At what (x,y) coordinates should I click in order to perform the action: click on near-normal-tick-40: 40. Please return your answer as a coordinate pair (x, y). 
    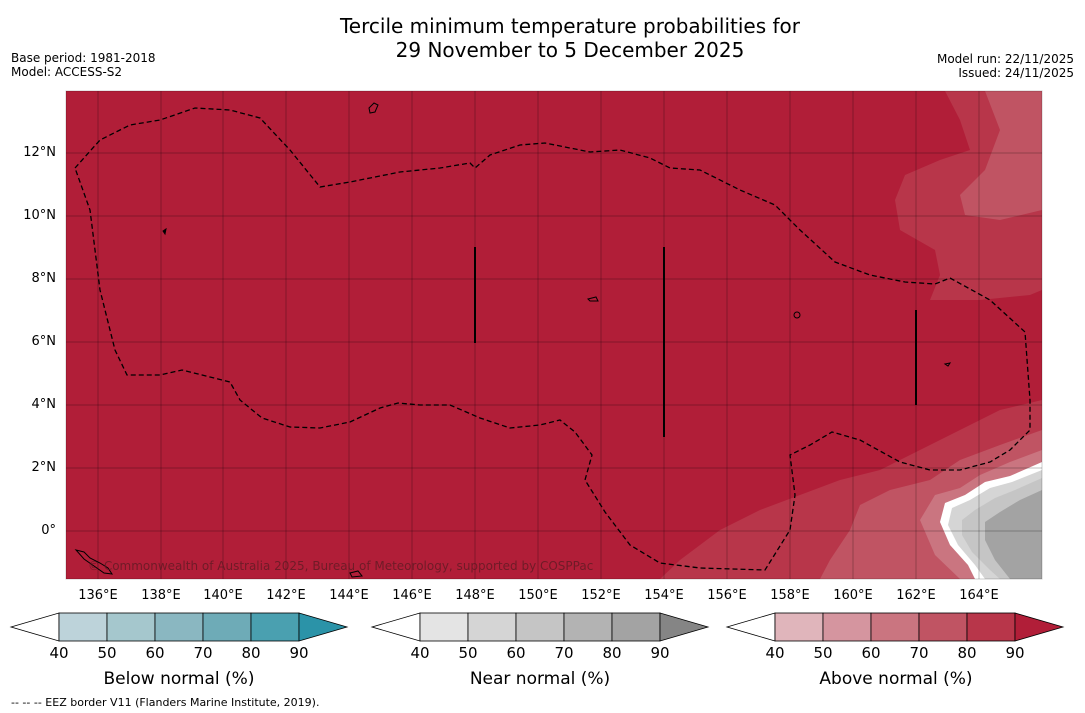
    Looking at the image, I should click on (420, 653).